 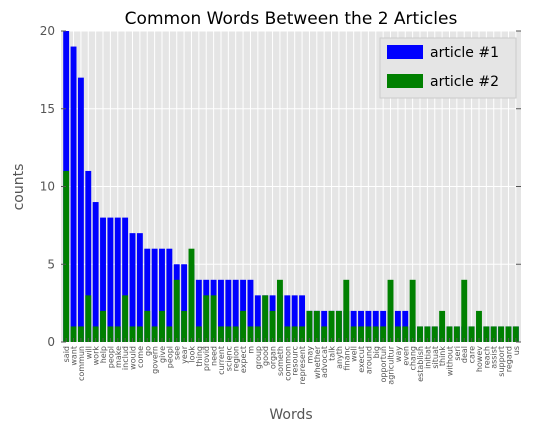 I want to click on x-tick-label: situat, so click(x=435, y=357).